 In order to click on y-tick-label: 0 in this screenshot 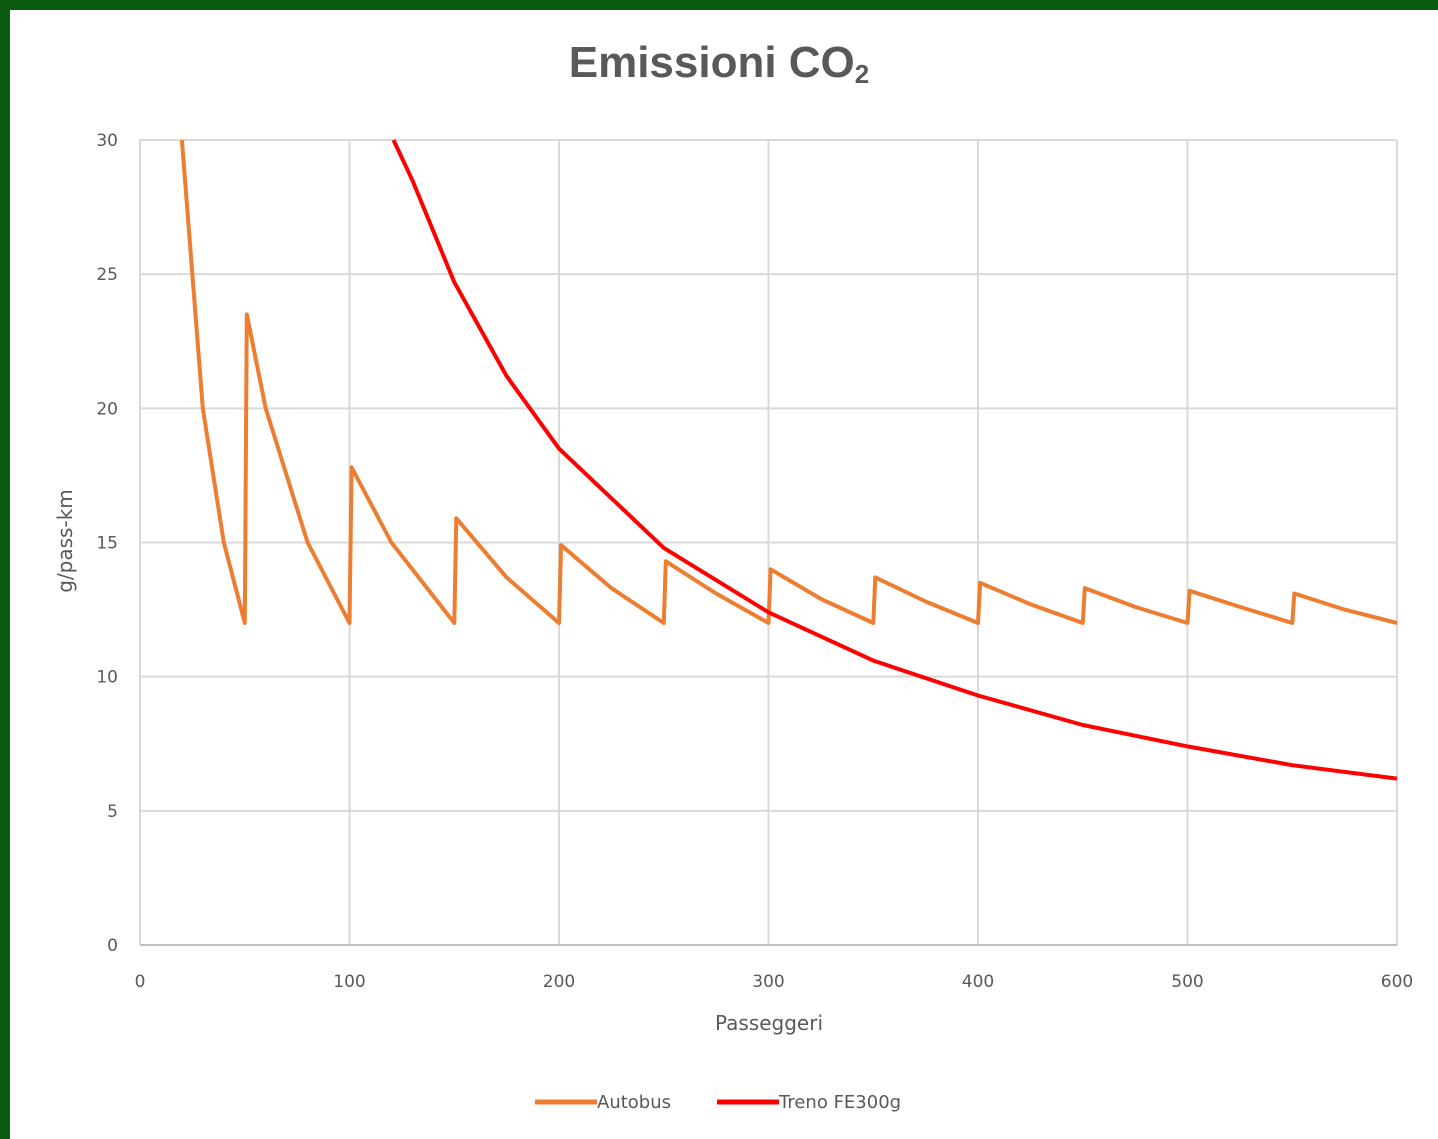, I will do `click(112, 946)`.